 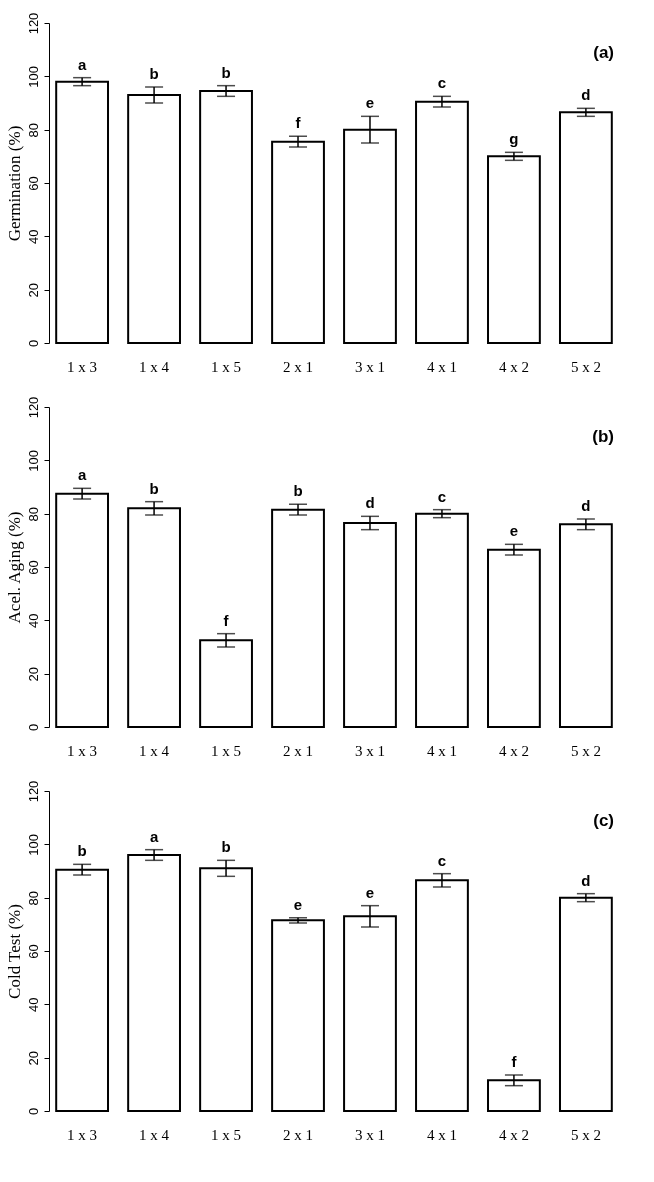 What do you see at coordinates (514, 139) in the screenshot?
I see `annotation: g` at bounding box center [514, 139].